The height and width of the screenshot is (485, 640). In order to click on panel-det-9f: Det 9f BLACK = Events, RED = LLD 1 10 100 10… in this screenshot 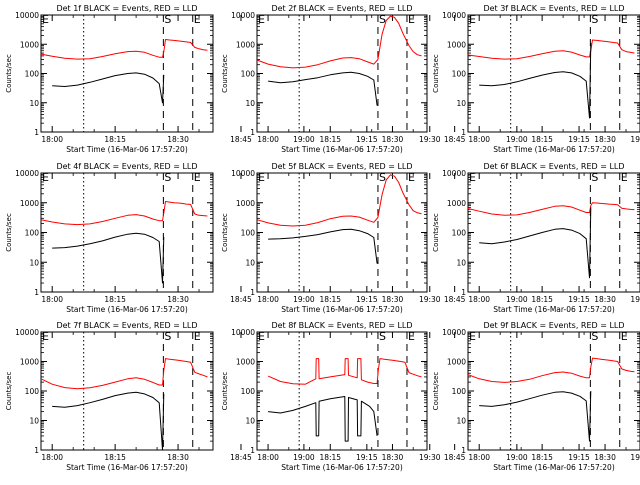, I will do `click(536, 396)`.